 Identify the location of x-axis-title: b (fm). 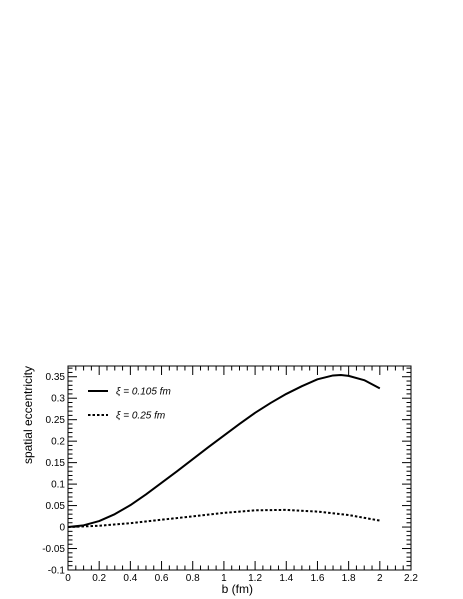
(237, 589).